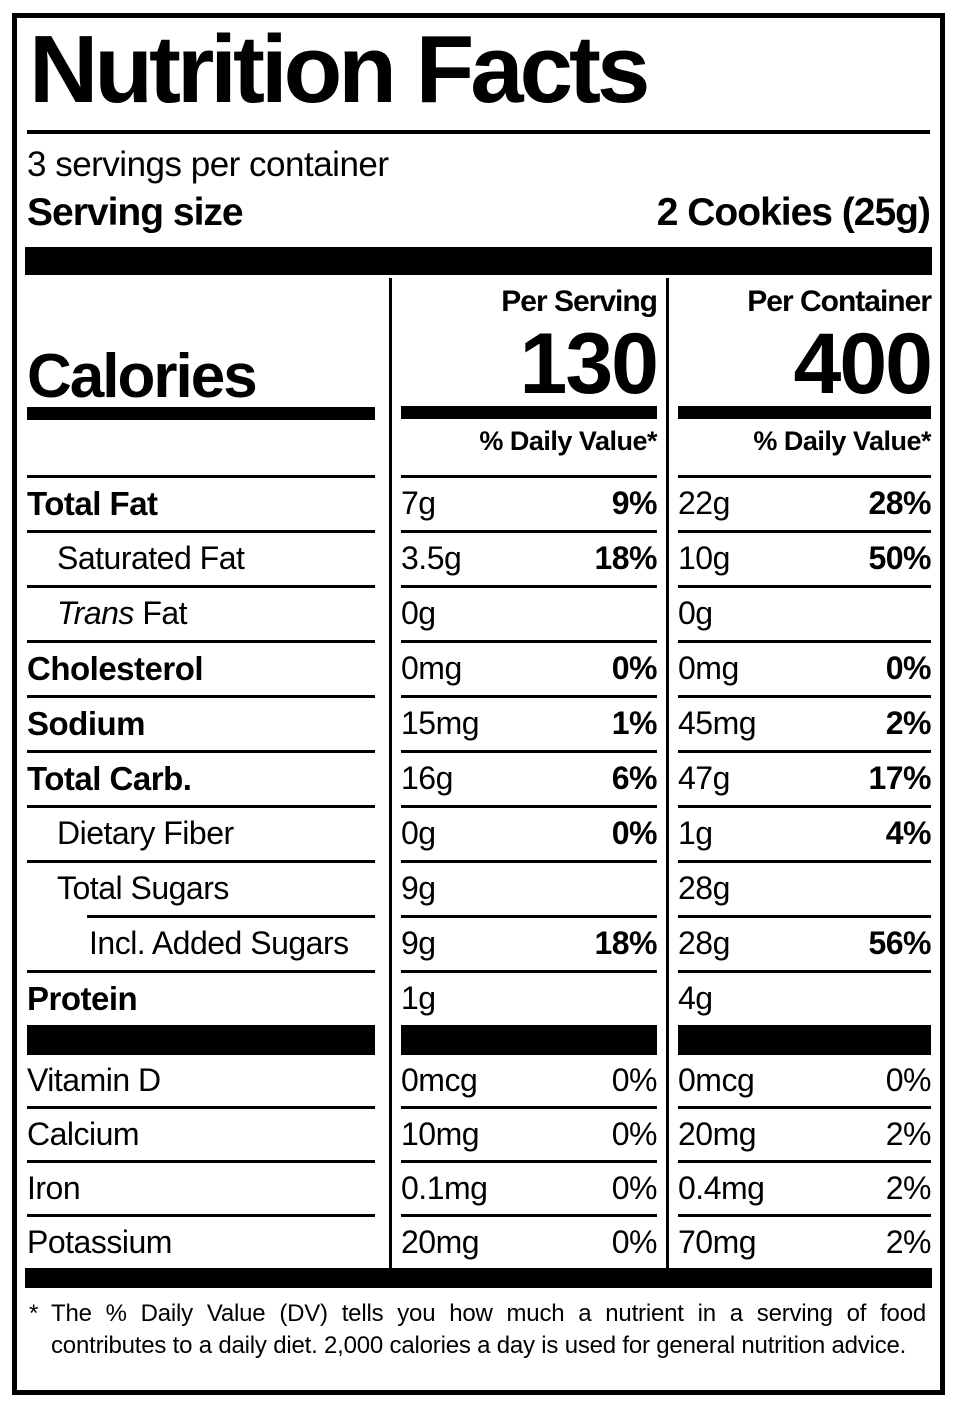 The width and height of the screenshot is (957, 1407). Describe the element at coordinates (568, 440) in the screenshot. I see `daily-value-header-per-serving: % Daily Value*` at that location.